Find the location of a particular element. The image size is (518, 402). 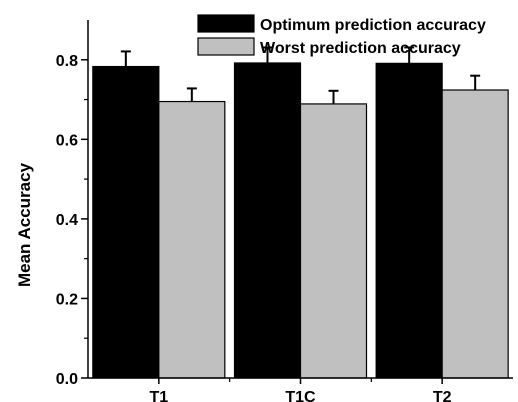

y-tick-label: 0.2 is located at coordinates (67, 299).